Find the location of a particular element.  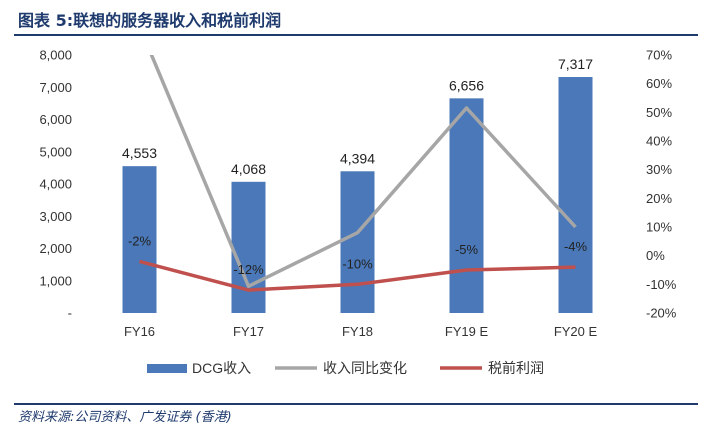

right-tick-label: 40% is located at coordinates (659, 141).